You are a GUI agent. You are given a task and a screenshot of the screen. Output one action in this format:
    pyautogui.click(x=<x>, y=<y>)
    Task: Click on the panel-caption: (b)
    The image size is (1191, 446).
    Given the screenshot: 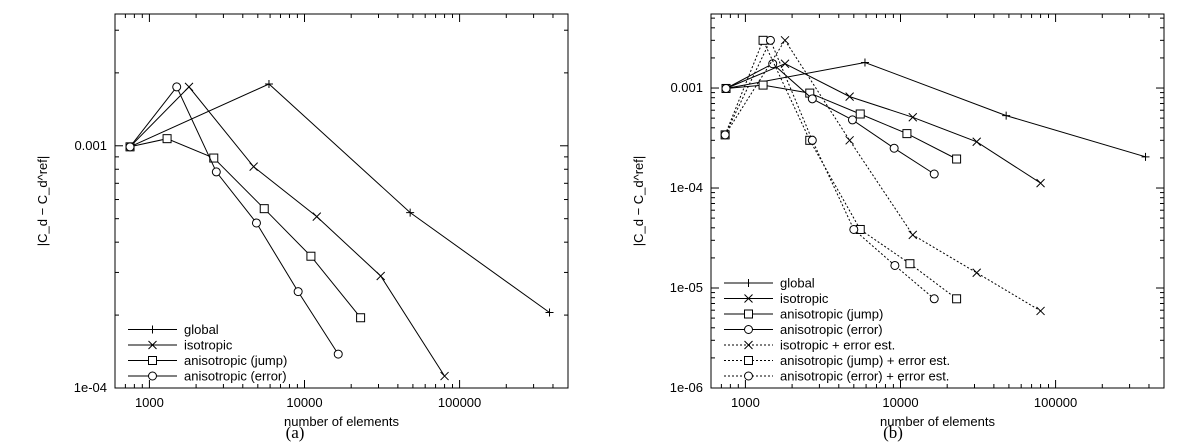 What is the action you would take?
    pyautogui.click(x=893, y=432)
    